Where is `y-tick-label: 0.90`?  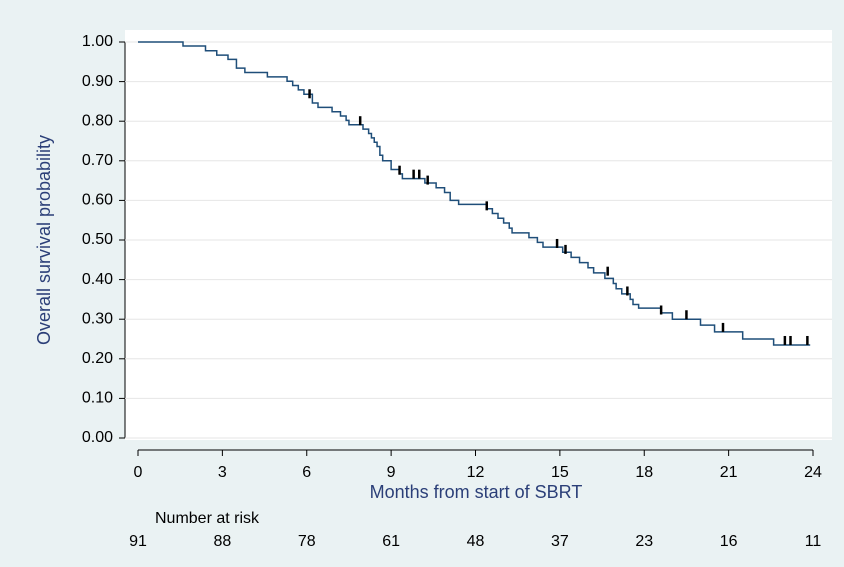
y-tick-label: 0.90 is located at coordinates (97, 81).